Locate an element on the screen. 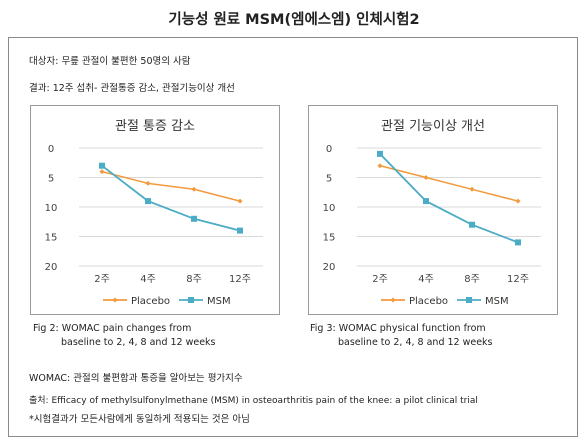 The image size is (588, 443). caption-fig2-line2: baseline to 2, 4, 8 and 12 weeks is located at coordinates (138, 342).